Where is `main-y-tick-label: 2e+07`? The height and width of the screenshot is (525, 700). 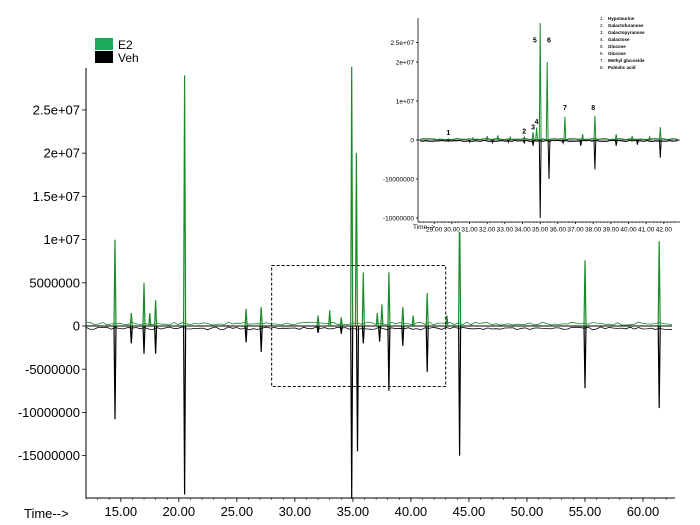
main-y-tick-label: 2e+07 is located at coordinates (61, 153).